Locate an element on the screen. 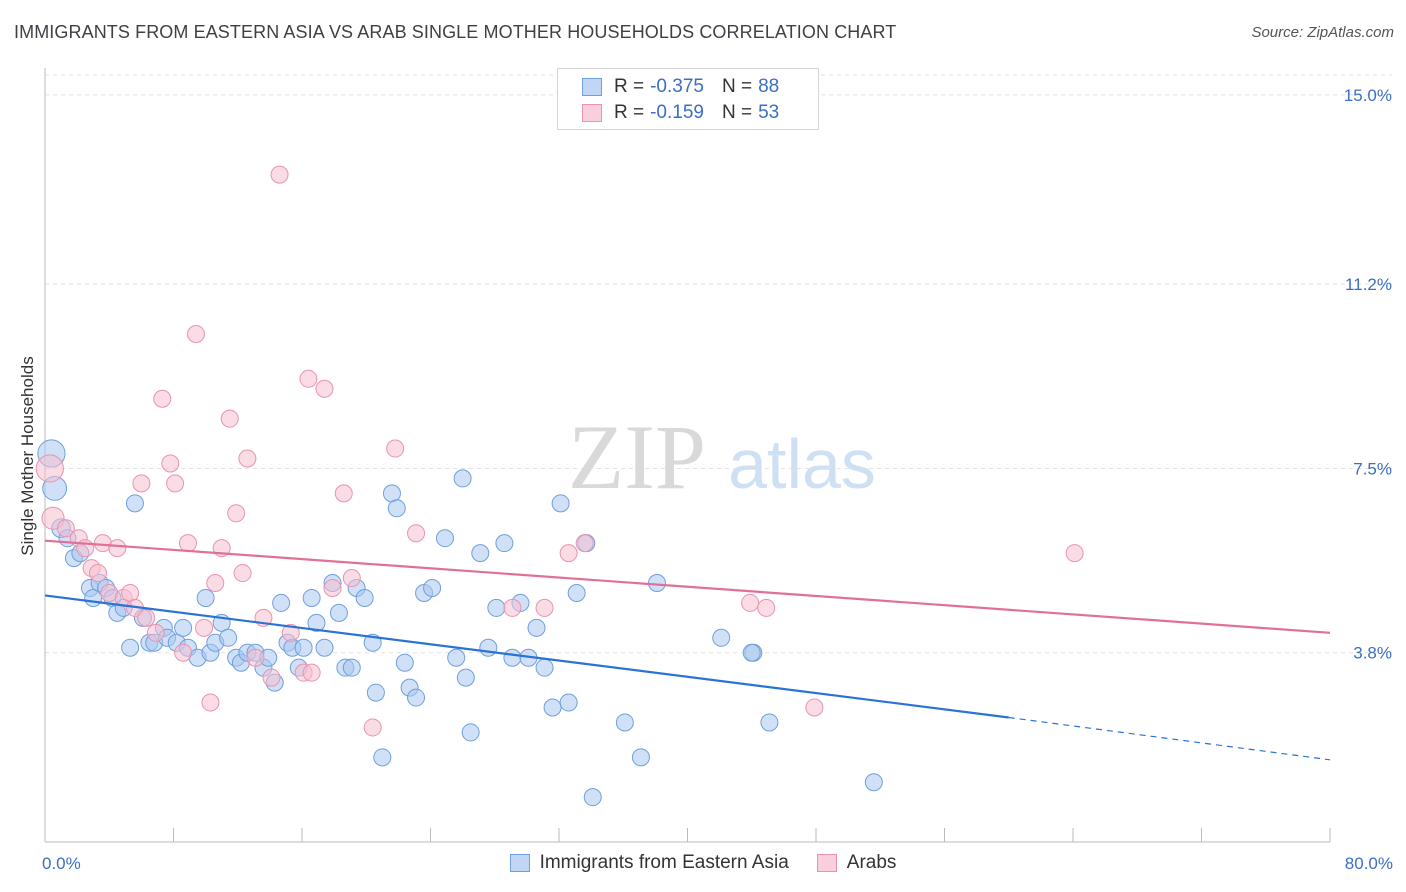  stats-legend-box: R = -0.375 N = 88 R = -0.159 N = 53 is located at coordinates (688, 99).